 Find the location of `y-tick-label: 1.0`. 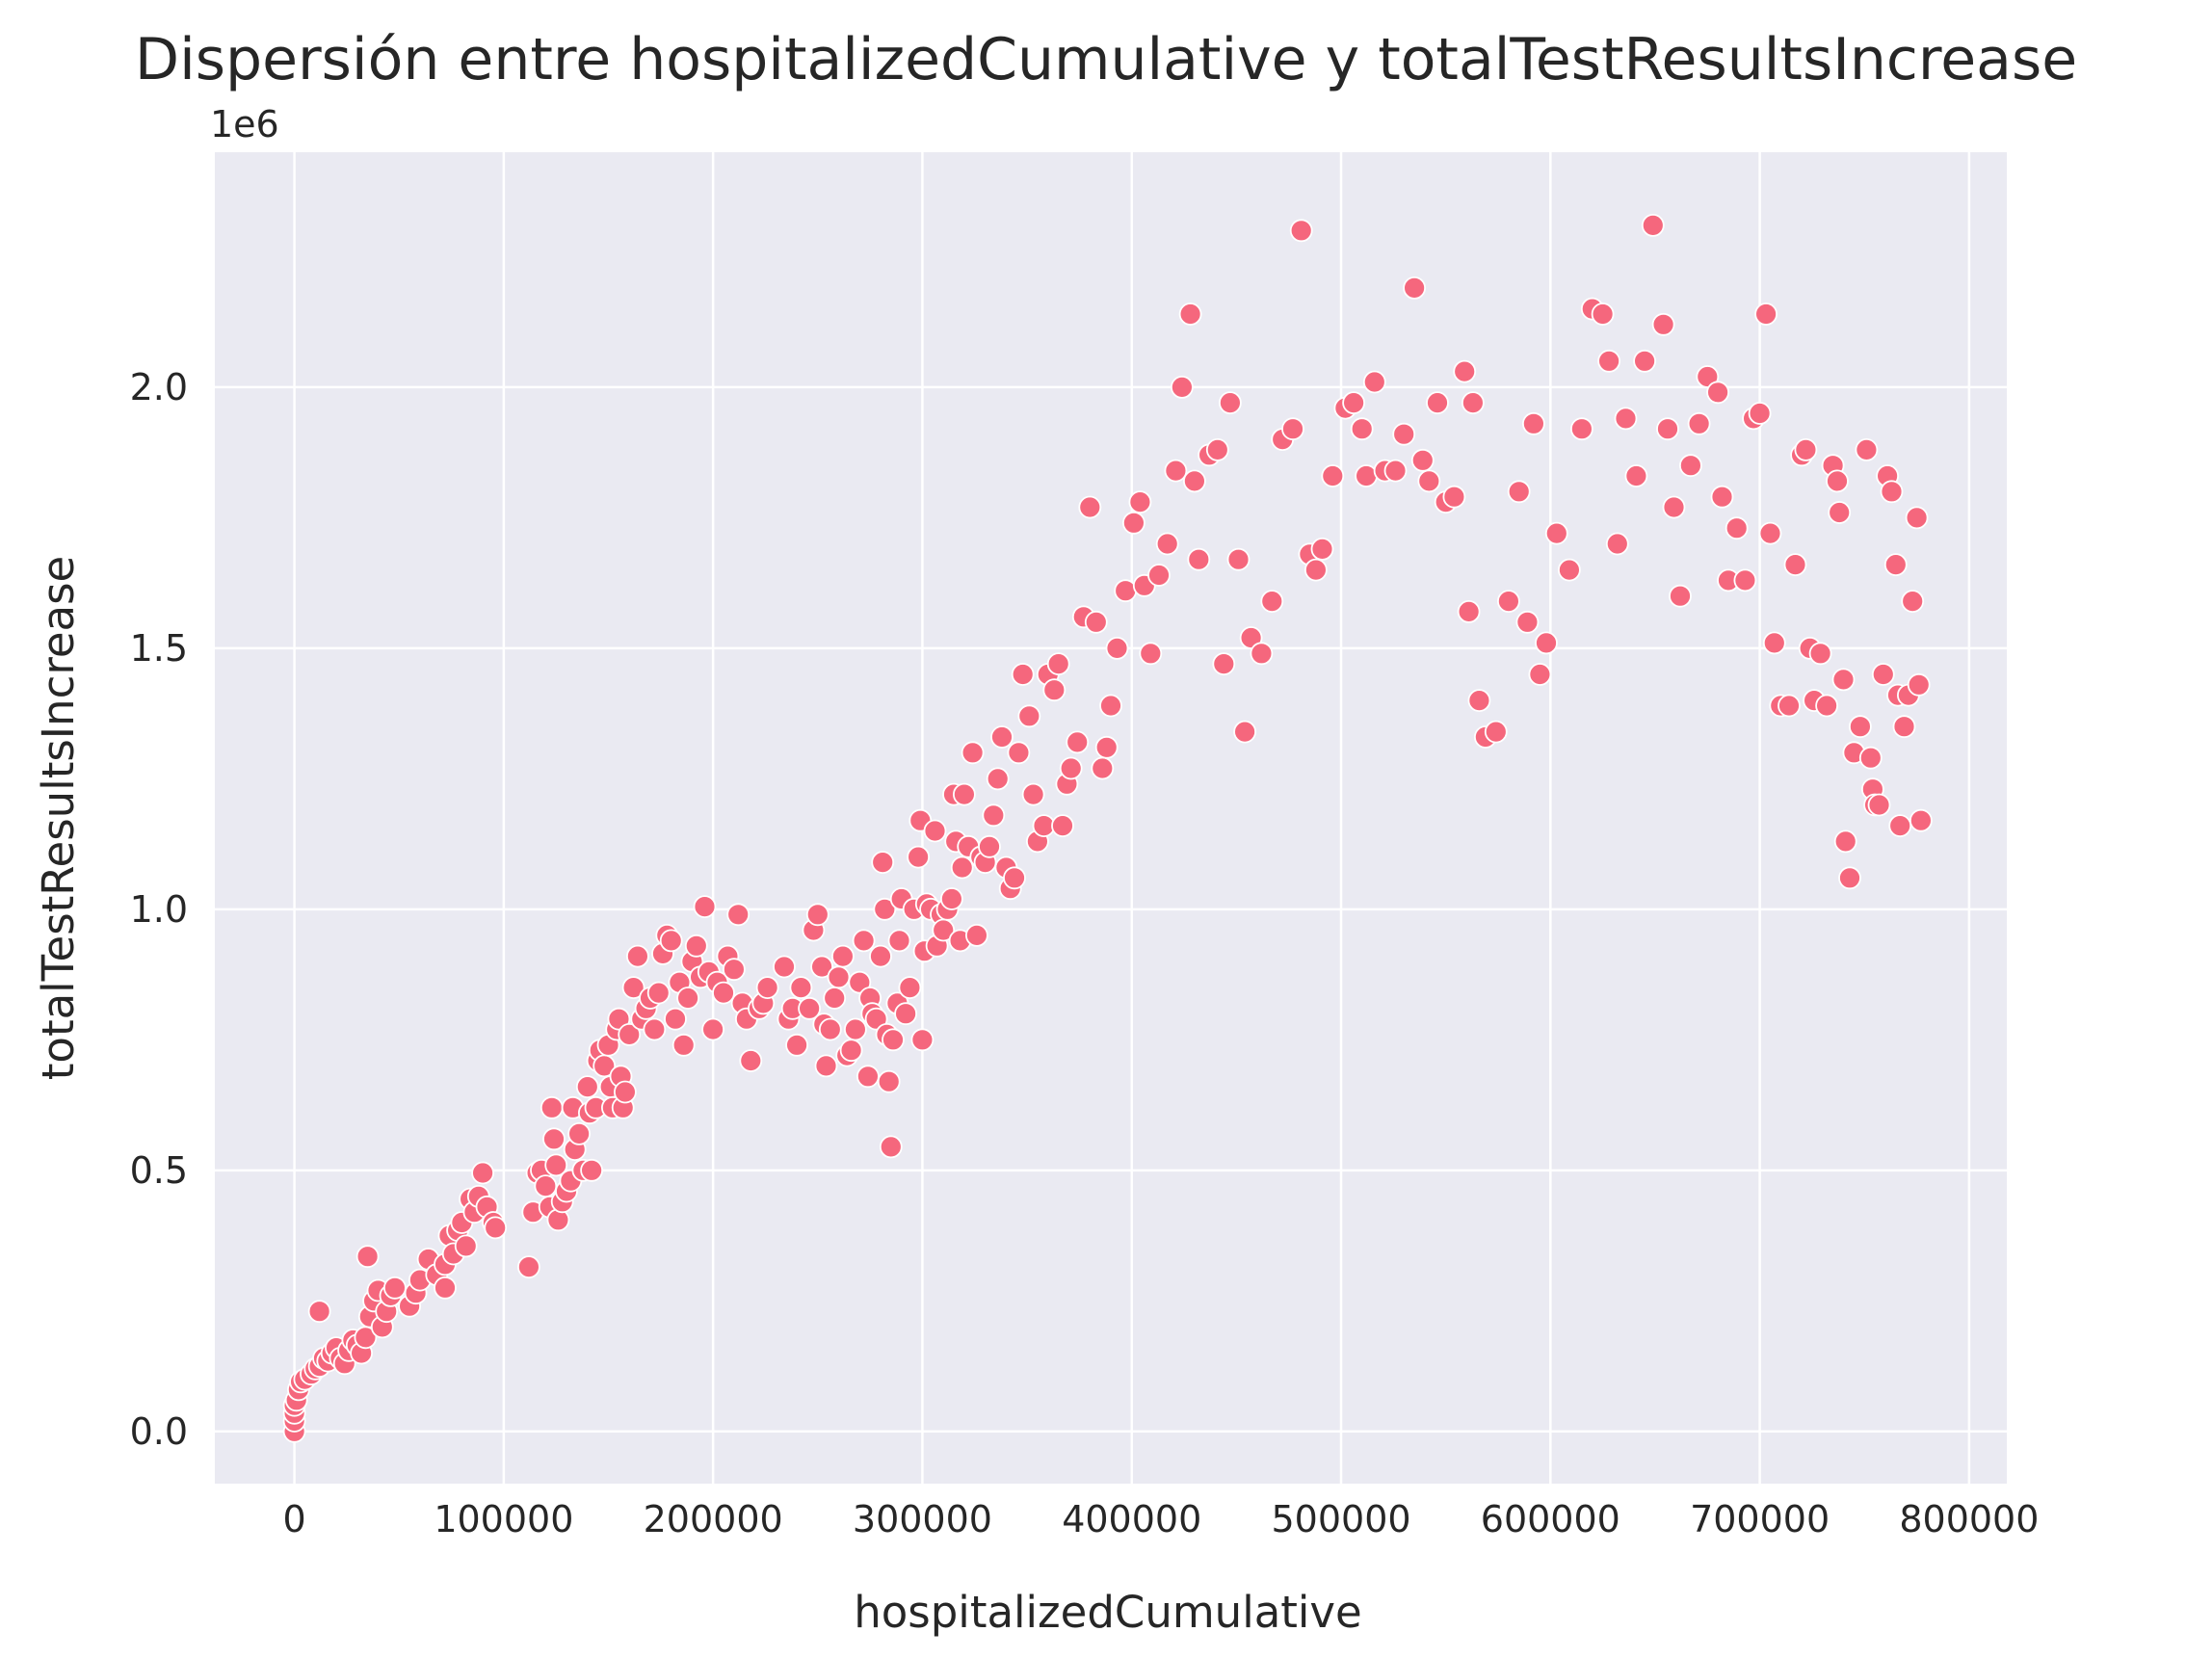

y-tick-label: 1.0 is located at coordinates (159, 909).